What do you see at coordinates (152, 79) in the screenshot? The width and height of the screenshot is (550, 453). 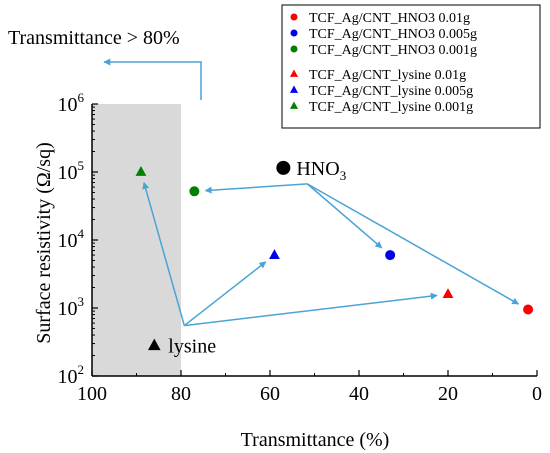 I see `threshold-arrow` at bounding box center [152, 79].